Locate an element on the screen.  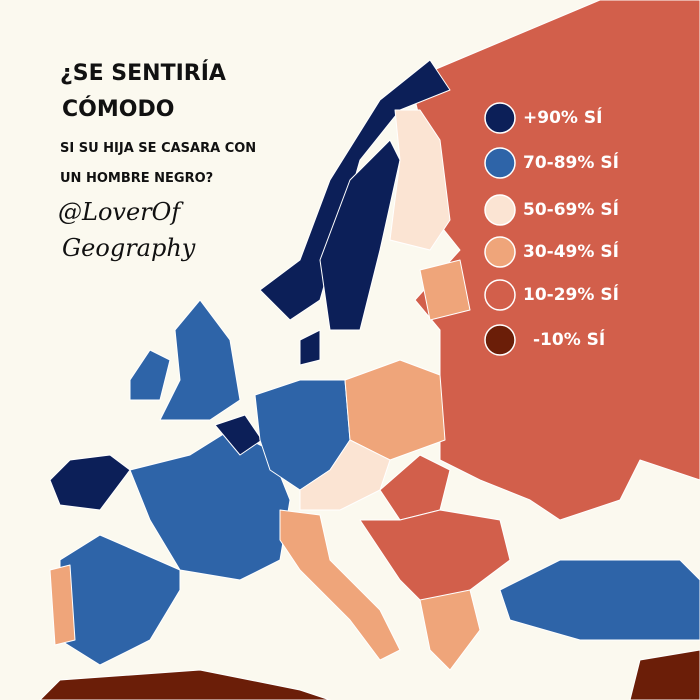
sweden is located at coordinates (360, 235).